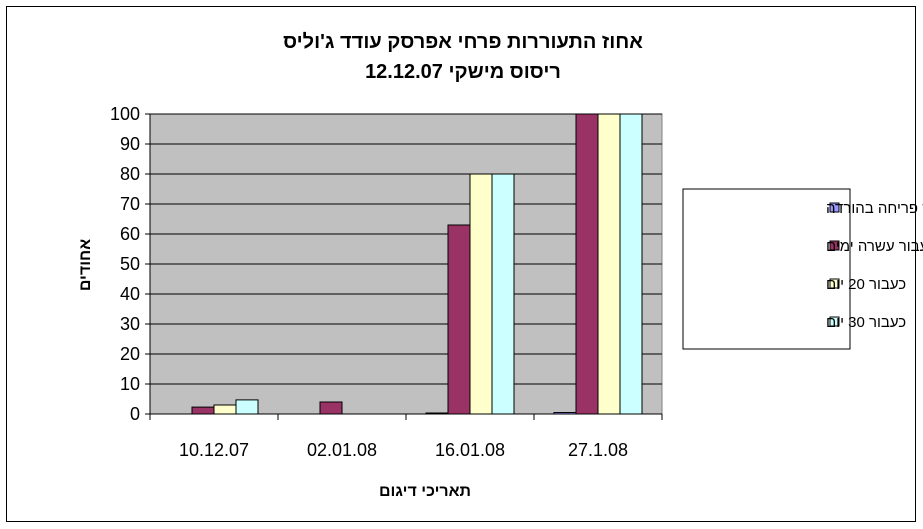  What do you see at coordinates (463, 42) in the screenshot?
I see `chart-title: אחוז התעוררות פרחי אפרסק עודד ג'וליס` at bounding box center [463, 42].